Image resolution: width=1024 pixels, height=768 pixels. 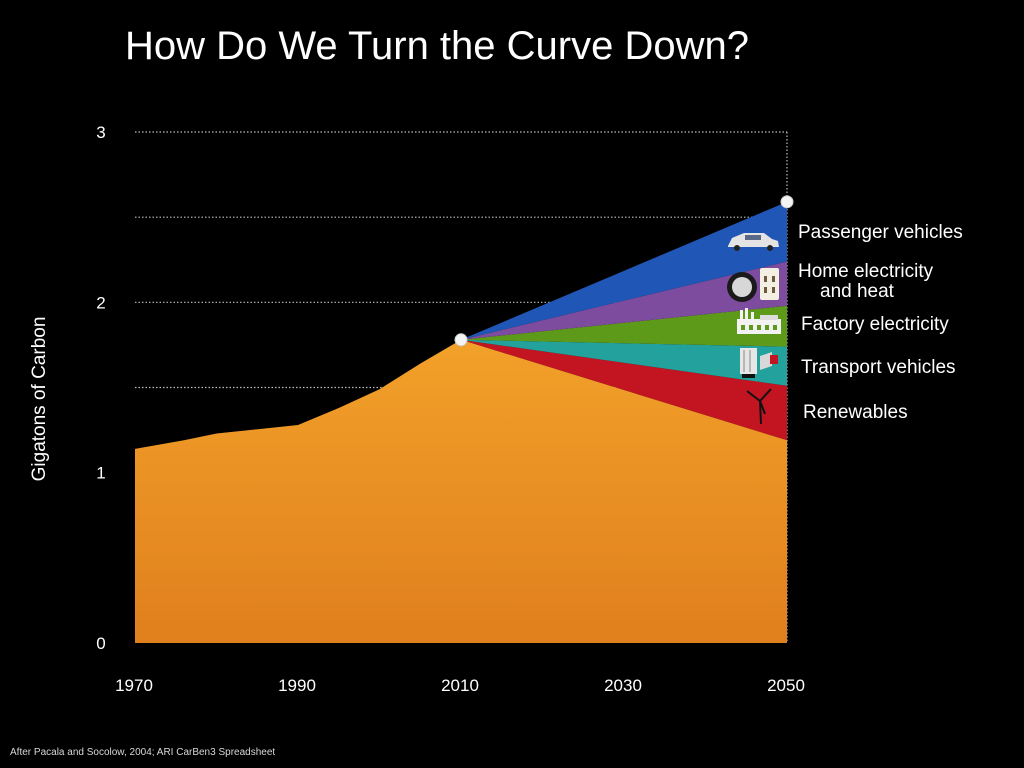 I want to click on wedge-passenger-vehicles, so click(x=624, y=270).